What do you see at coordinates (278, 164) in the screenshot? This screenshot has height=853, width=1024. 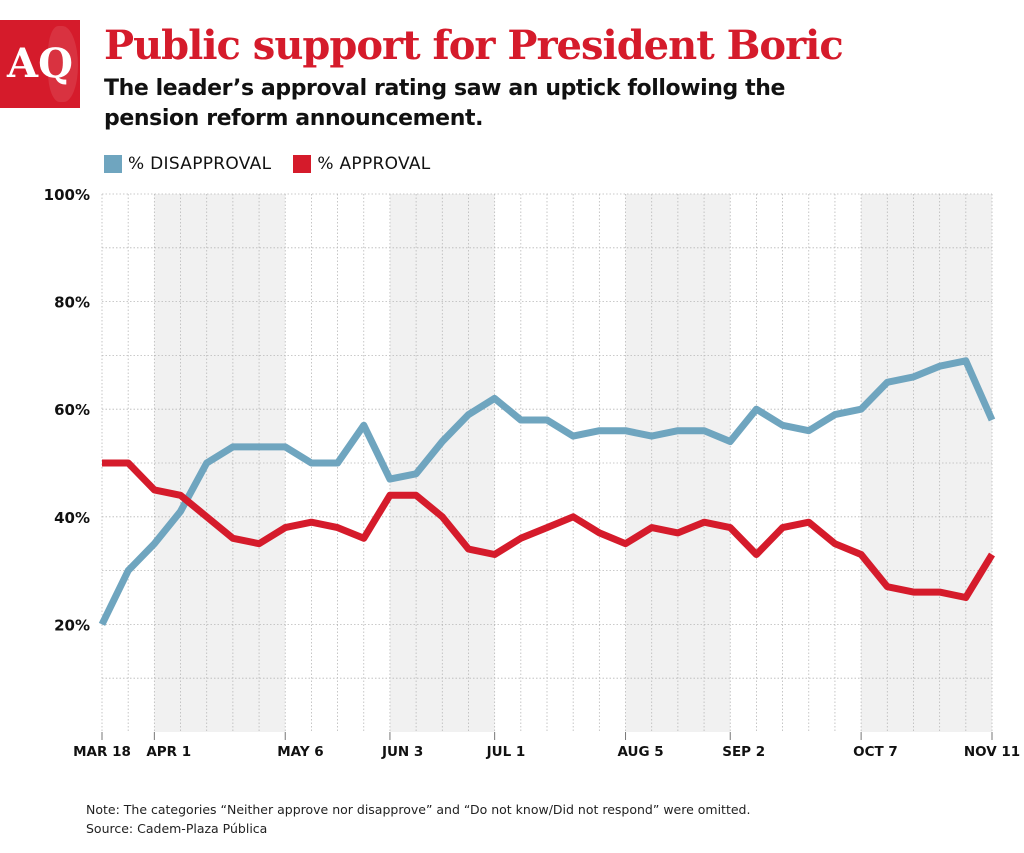 I see `legend: % DISAPPROVAL % APPROVAL` at bounding box center [278, 164].